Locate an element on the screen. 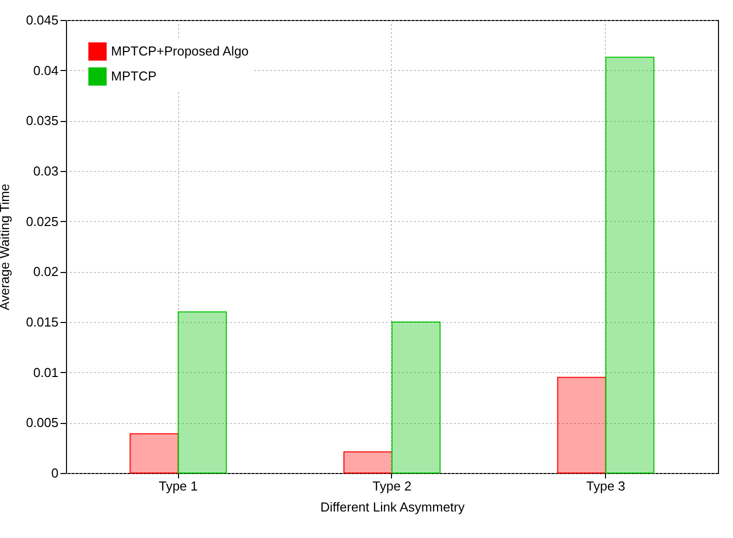  y-tick-label: 0.005 is located at coordinates (42, 422).